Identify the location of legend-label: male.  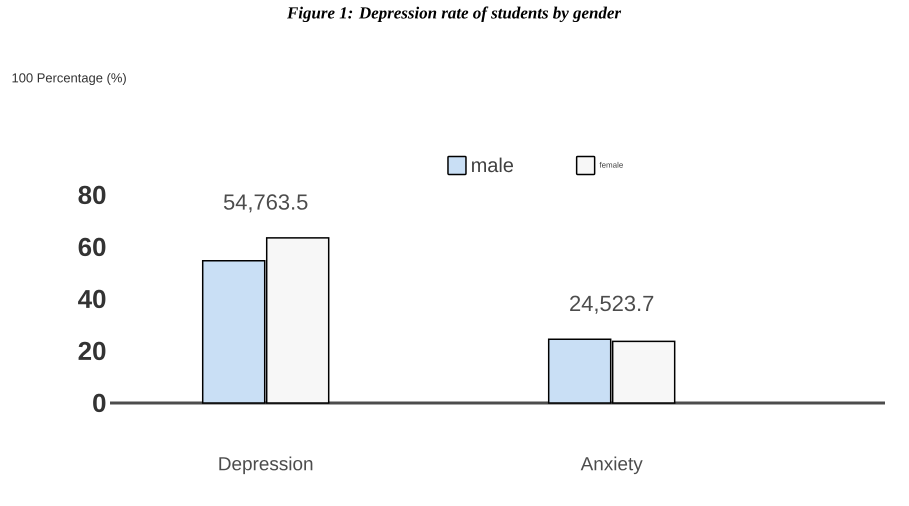
(492, 165).